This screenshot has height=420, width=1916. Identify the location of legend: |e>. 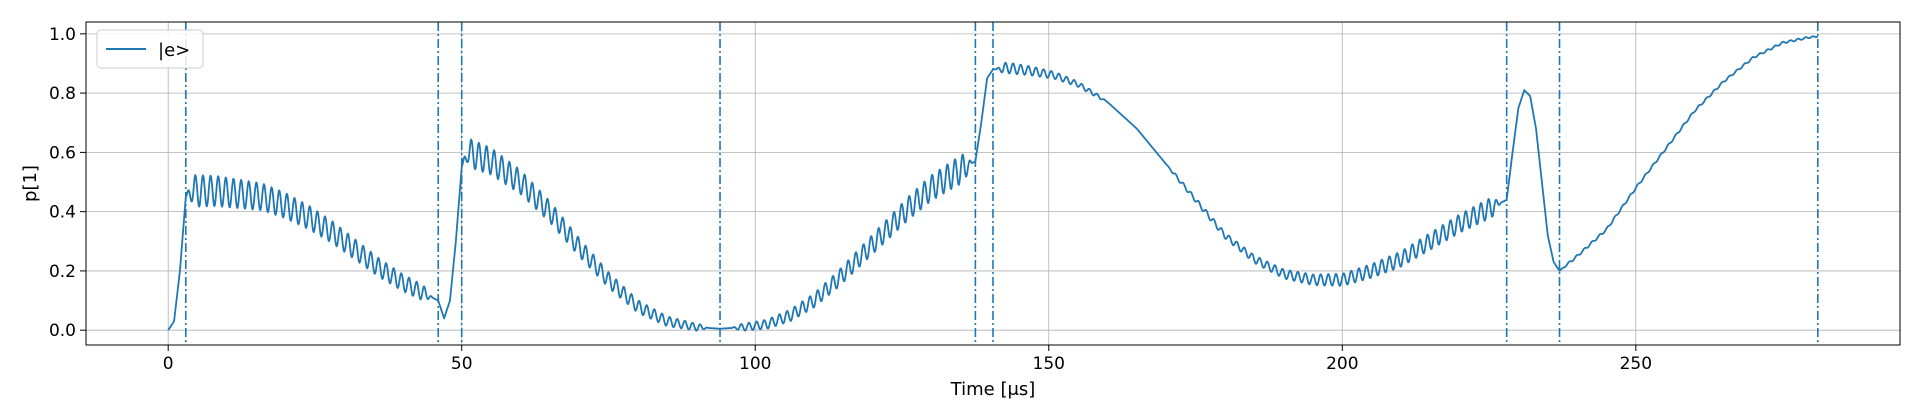
(150, 49).